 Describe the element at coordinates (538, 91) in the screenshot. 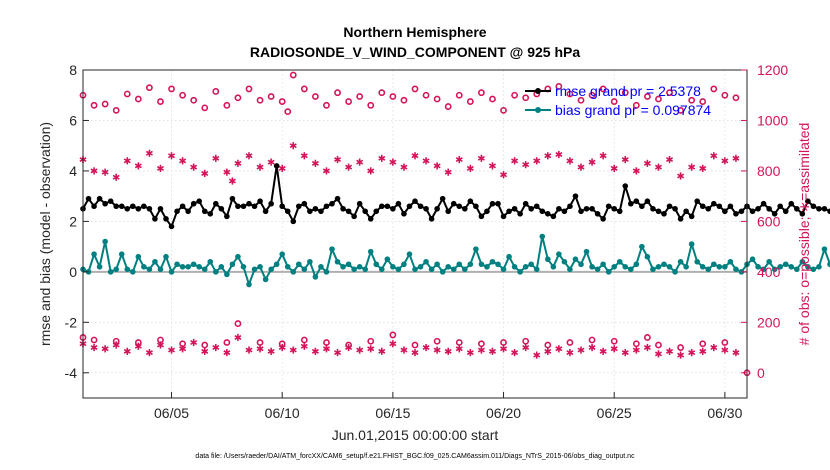

I see `legend-rmse-marker` at that location.